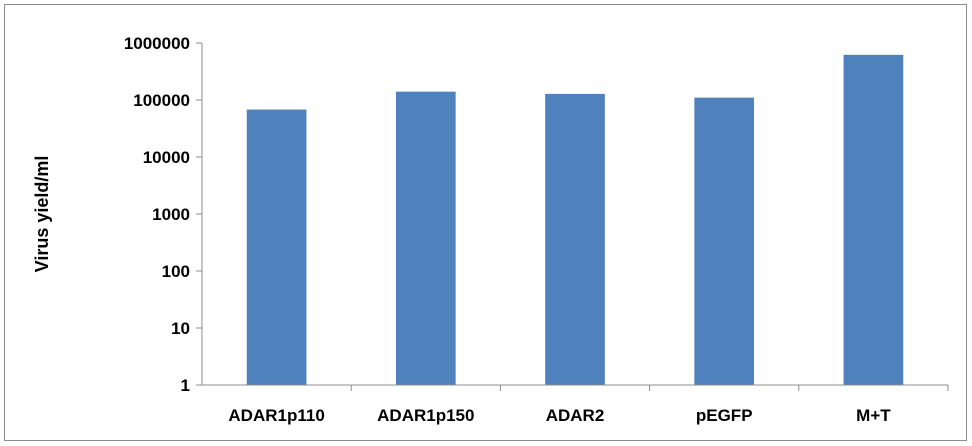 The width and height of the screenshot is (972, 446). I want to click on x-tick-label: pEGFP, so click(724, 415).